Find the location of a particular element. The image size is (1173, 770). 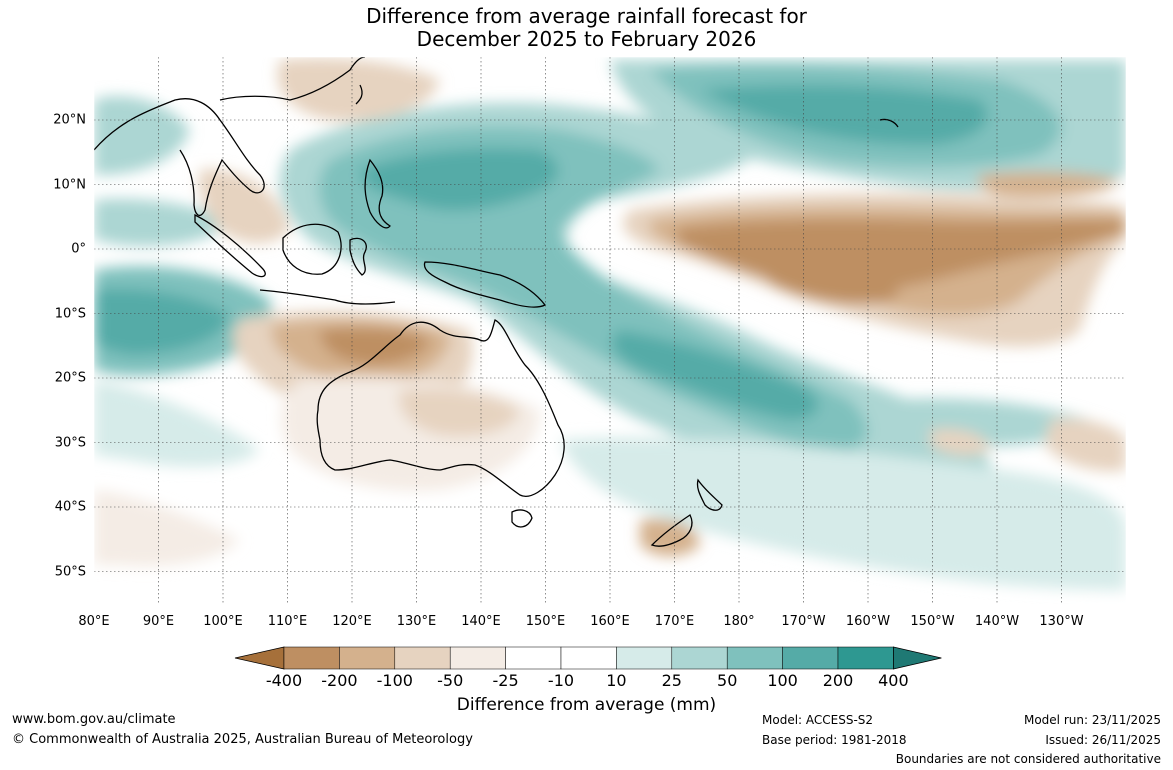

longitude-label: 170°E is located at coordinates (674, 621).